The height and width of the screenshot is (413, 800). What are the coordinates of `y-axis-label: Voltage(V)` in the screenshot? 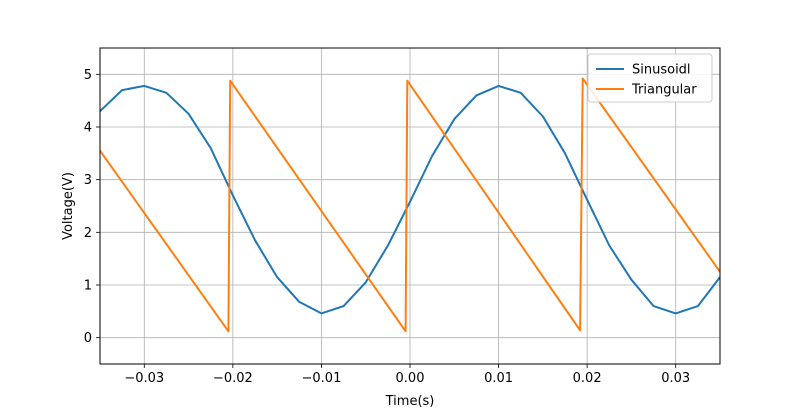 It's located at (68, 206).